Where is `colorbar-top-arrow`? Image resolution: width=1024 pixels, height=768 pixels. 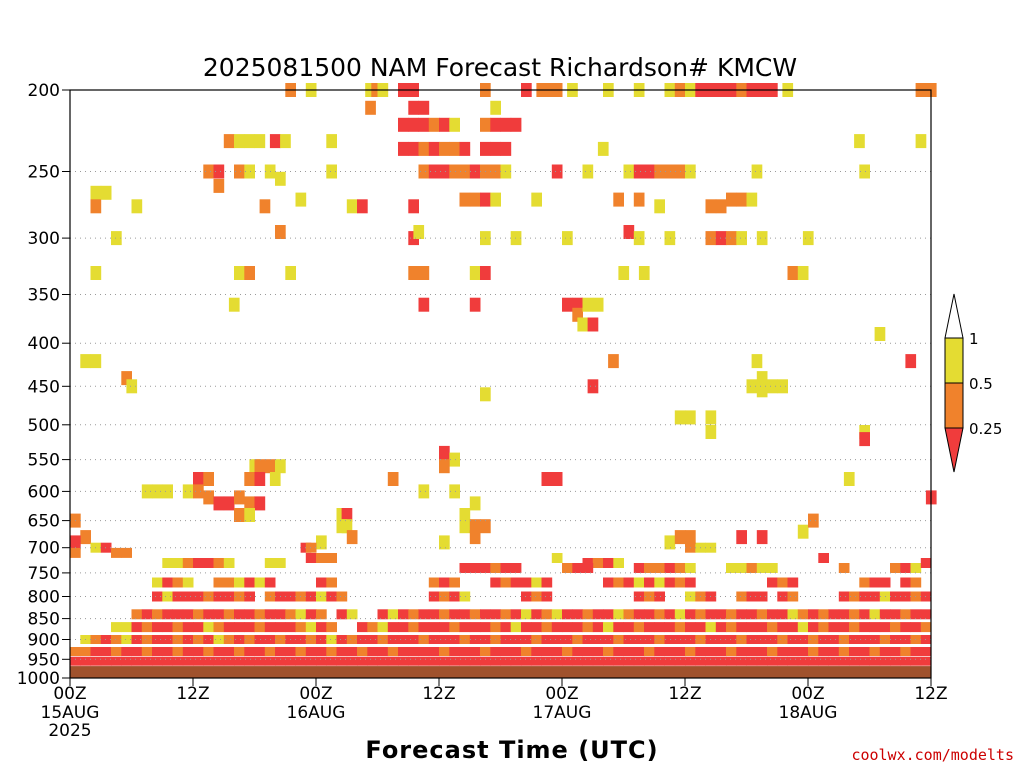
colorbar-top-arrow is located at coordinates (954, 316).